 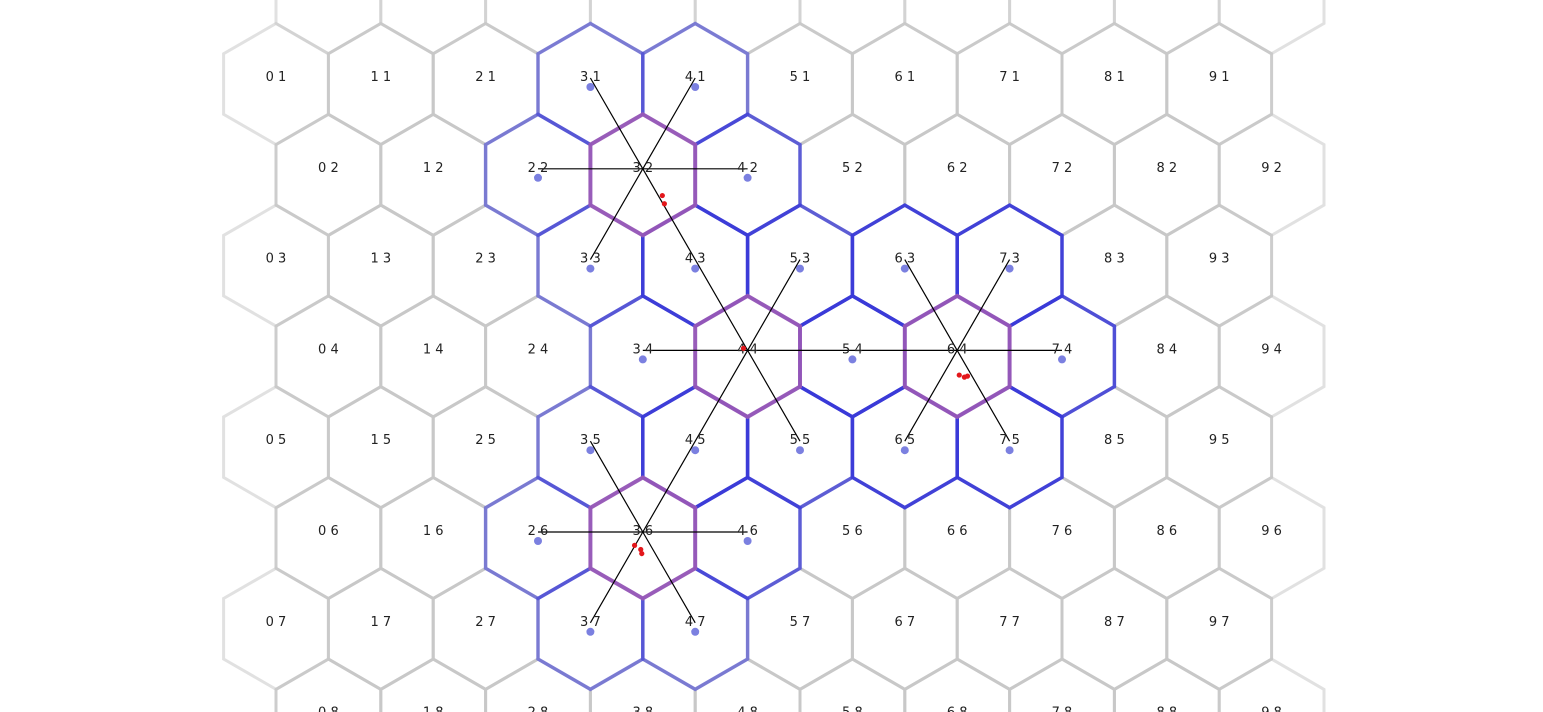 What do you see at coordinates (747, 349) in the screenshot?
I see `cell-label: 4 4` at bounding box center [747, 349].